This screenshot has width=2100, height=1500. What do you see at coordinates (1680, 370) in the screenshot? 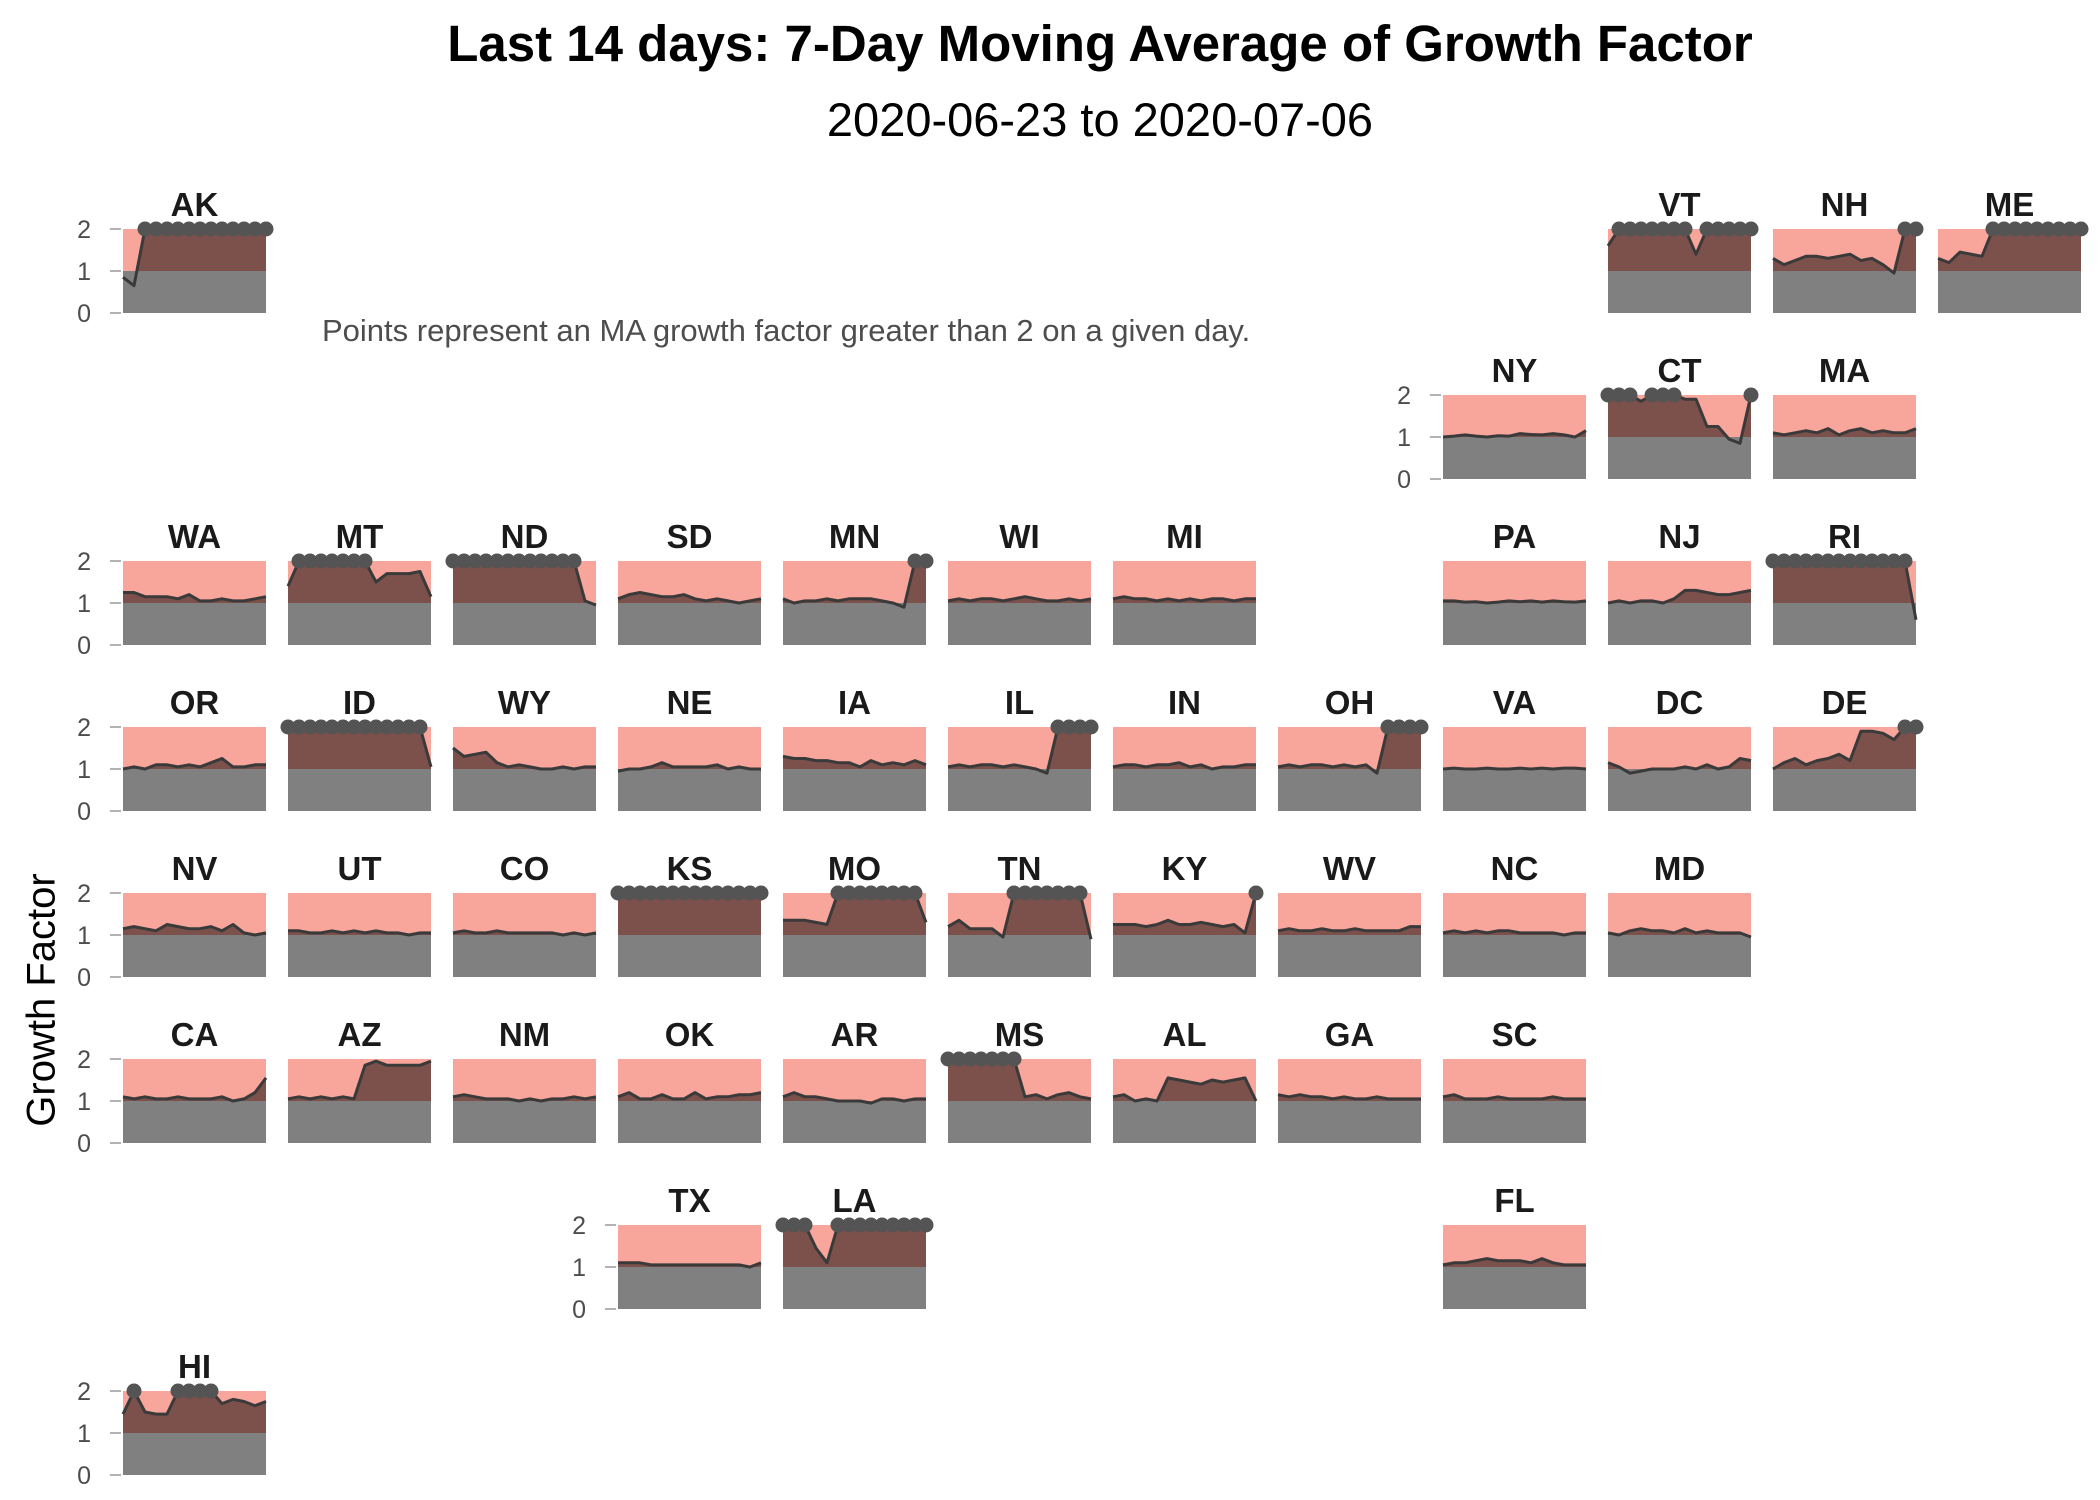
I see `state-label: CT` at bounding box center [1680, 370].